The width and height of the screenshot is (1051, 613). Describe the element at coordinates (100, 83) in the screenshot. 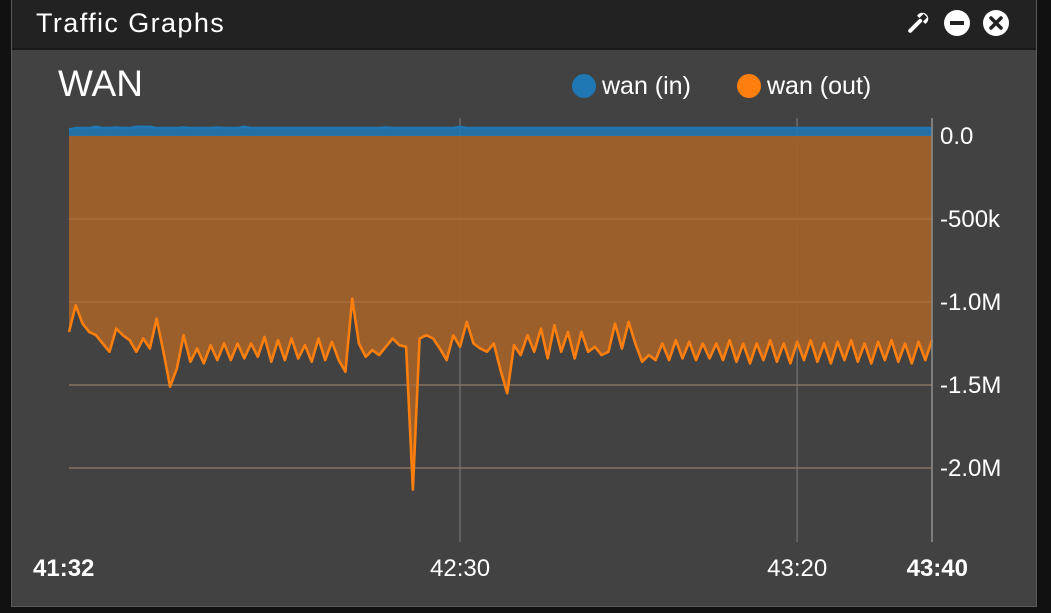

I see `chart-title: WAN` at that location.